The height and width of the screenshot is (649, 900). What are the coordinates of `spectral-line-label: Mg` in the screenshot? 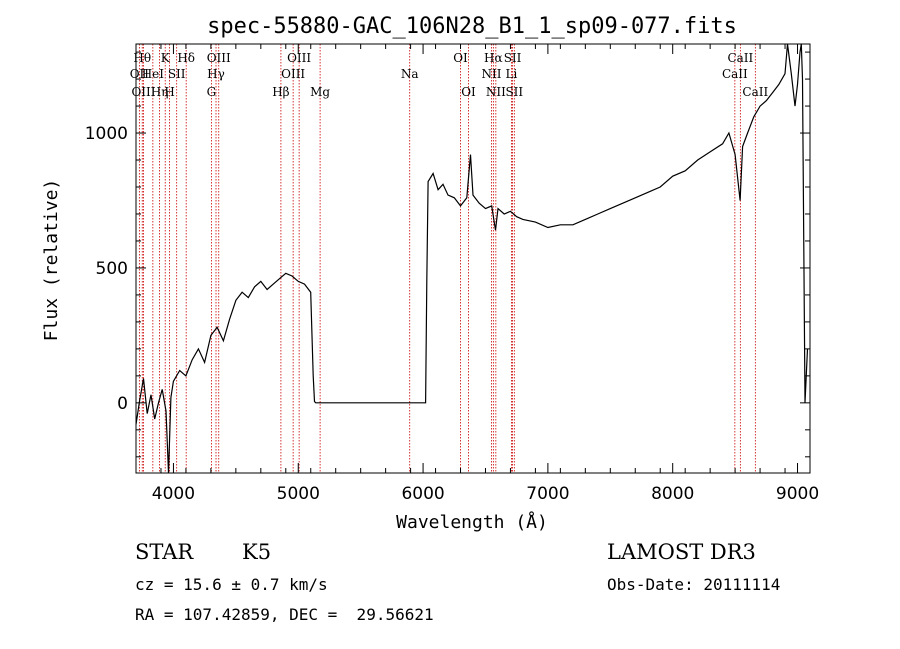 It's located at (320, 92).